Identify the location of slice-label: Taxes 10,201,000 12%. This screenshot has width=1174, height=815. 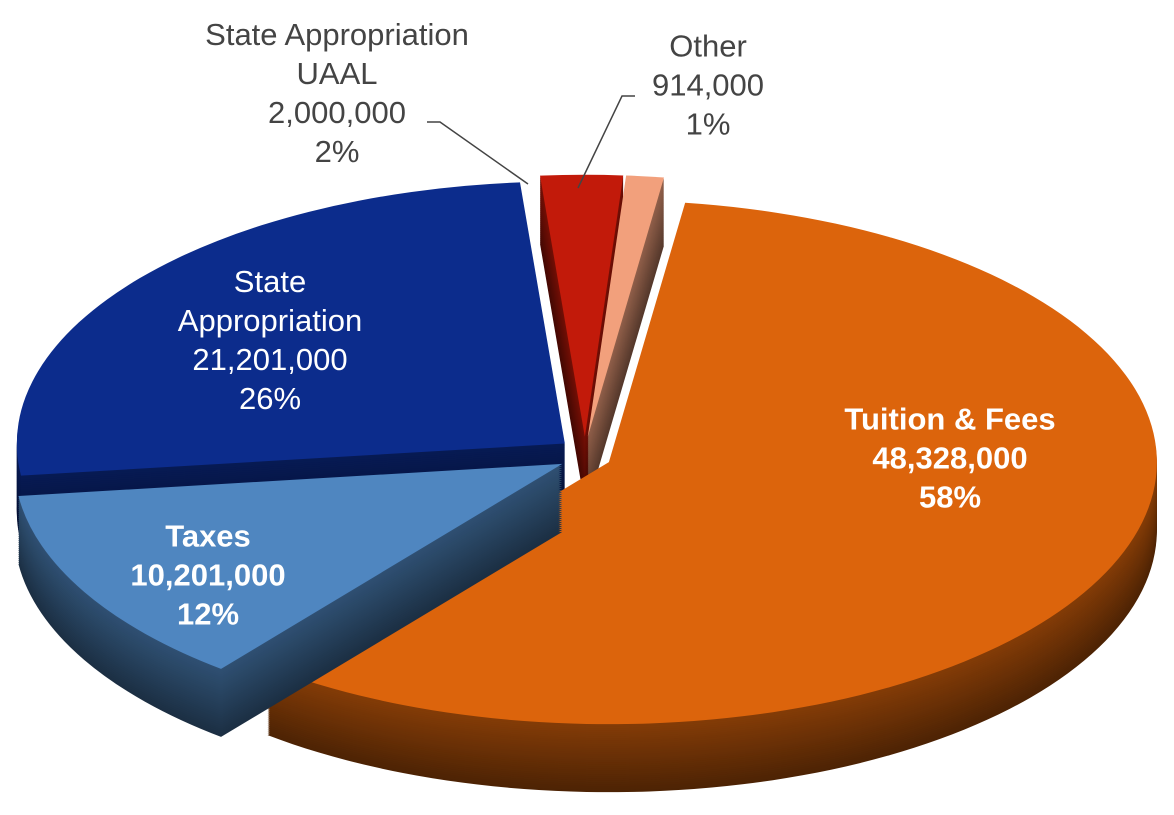
(208, 575).